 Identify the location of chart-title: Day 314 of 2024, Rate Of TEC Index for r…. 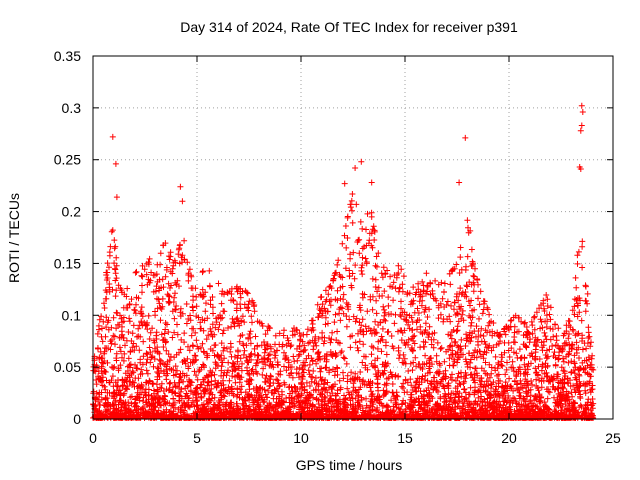
(349, 27).